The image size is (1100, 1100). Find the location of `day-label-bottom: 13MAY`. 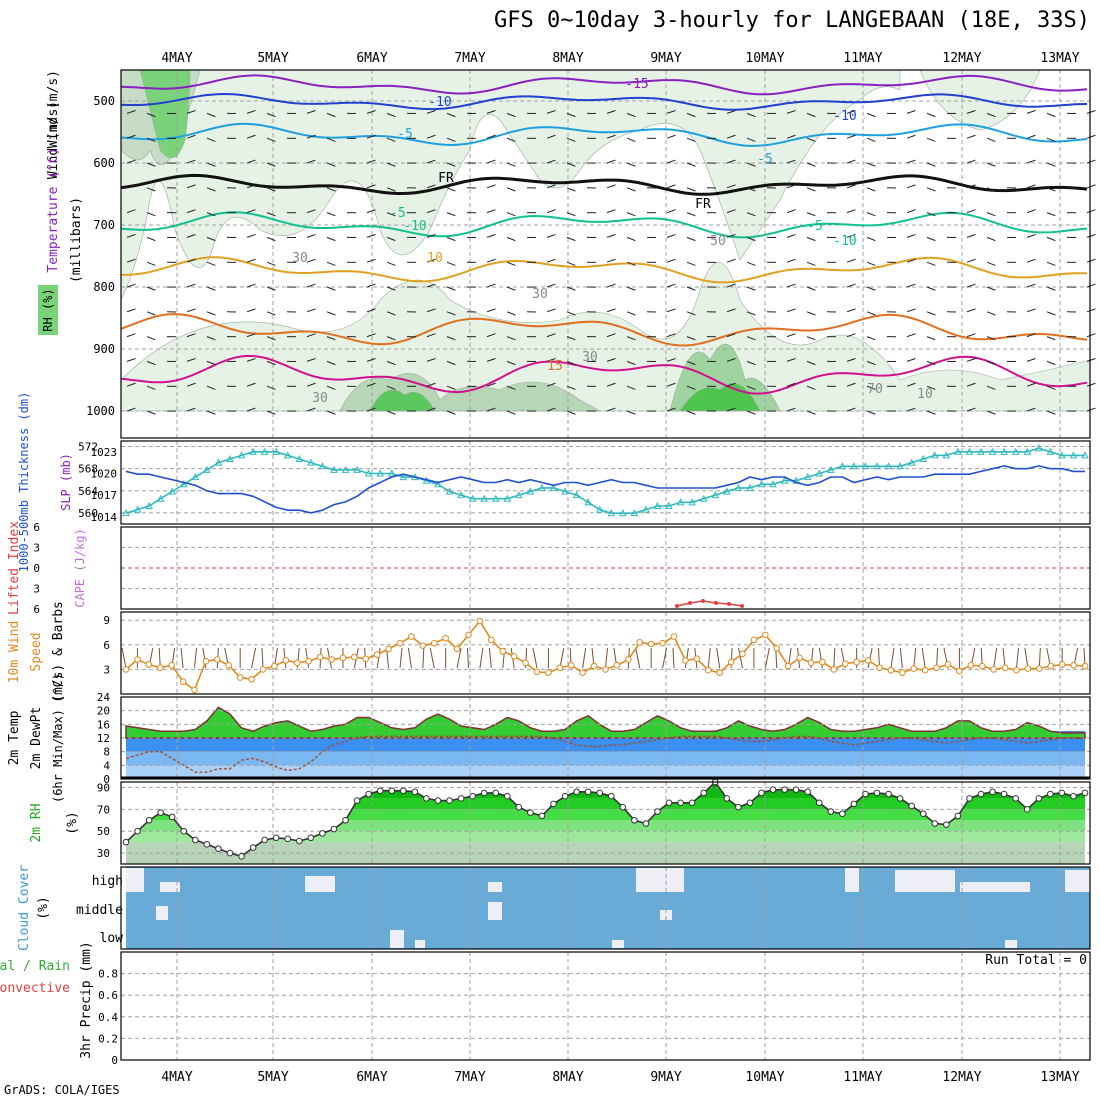

day-label-bottom: 13MAY is located at coordinates (1059, 1077).